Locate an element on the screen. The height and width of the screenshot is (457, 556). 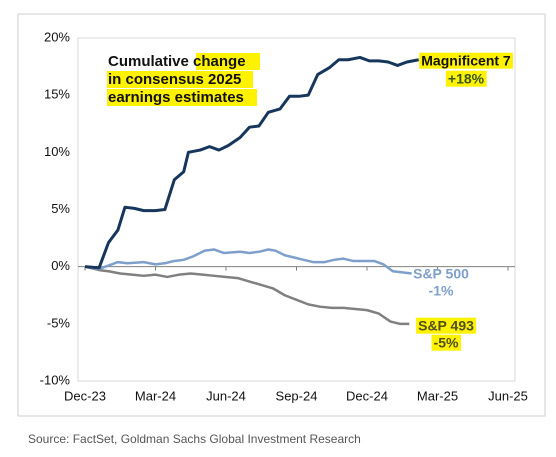
series-label: S&P 500 is located at coordinates (441, 274).